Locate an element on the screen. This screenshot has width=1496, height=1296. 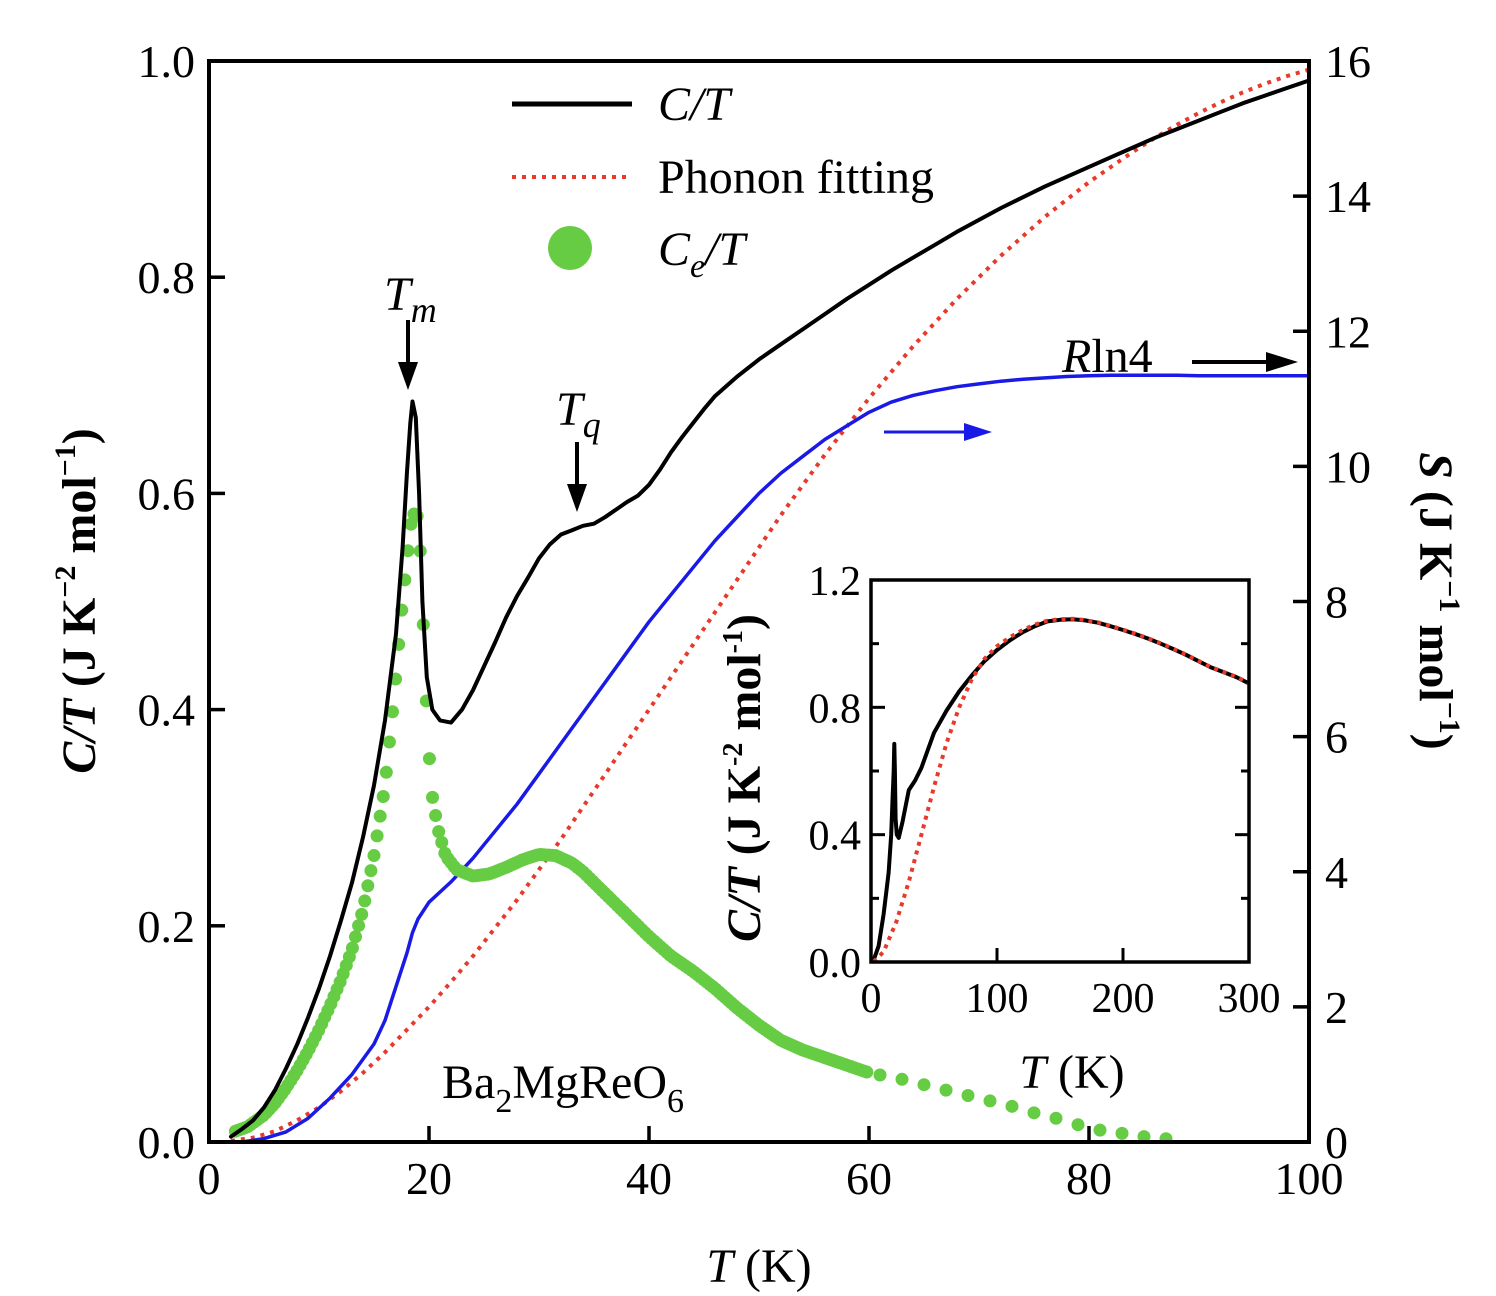
y-left-tick-label: 1.0 is located at coordinates (167, 61).